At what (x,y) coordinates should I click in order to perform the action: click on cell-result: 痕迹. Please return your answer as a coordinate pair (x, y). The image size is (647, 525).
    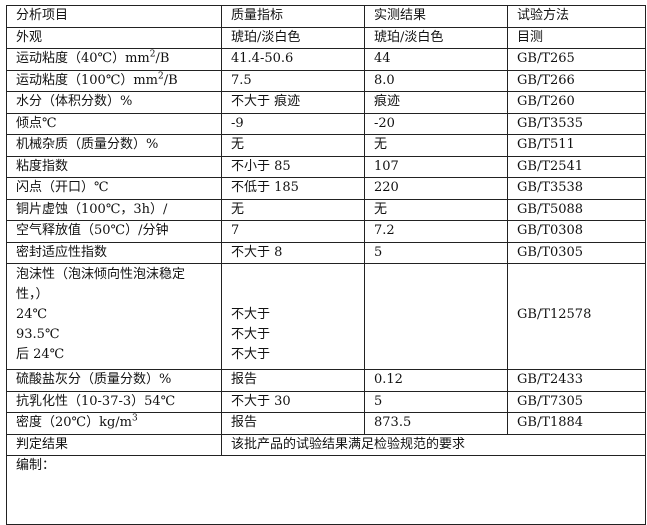
    Looking at the image, I should click on (436, 102).